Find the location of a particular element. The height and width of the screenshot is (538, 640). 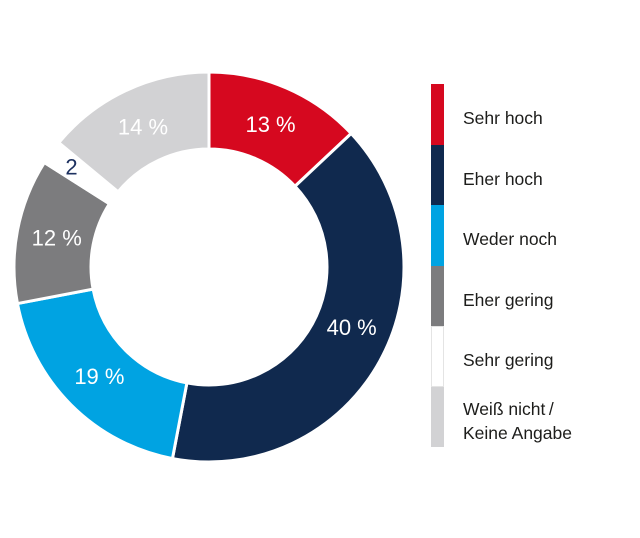

legend-item-eher-gering: Eher gering is located at coordinates (501, 295).